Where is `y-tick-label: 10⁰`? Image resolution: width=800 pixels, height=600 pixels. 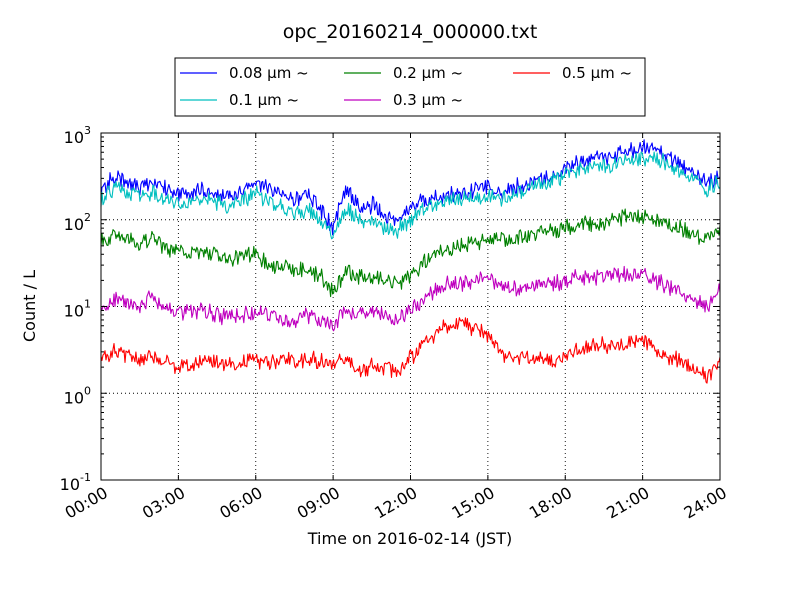 y-tick-label: 10⁰ is located at coordinates (77, 395).